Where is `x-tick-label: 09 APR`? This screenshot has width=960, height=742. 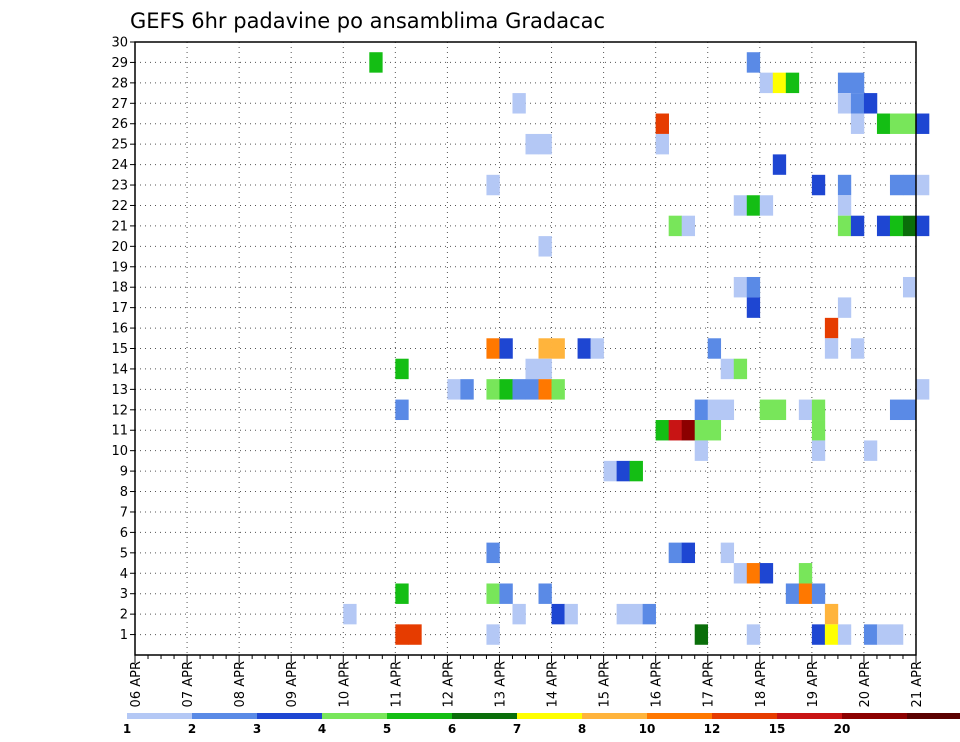 x-tick-label: 09 APR is located at coordinates (292, 684).